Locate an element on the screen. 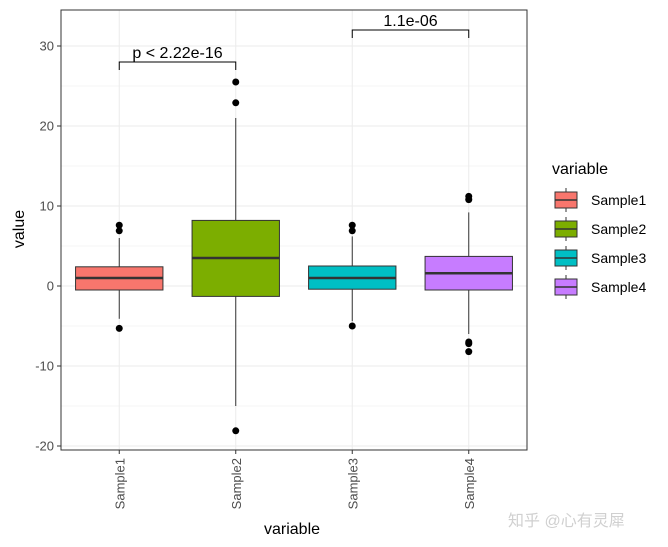 This screenshot has width=668, height=547. legend-item-sample1: Sample1 is located at coordinates (600, 200).